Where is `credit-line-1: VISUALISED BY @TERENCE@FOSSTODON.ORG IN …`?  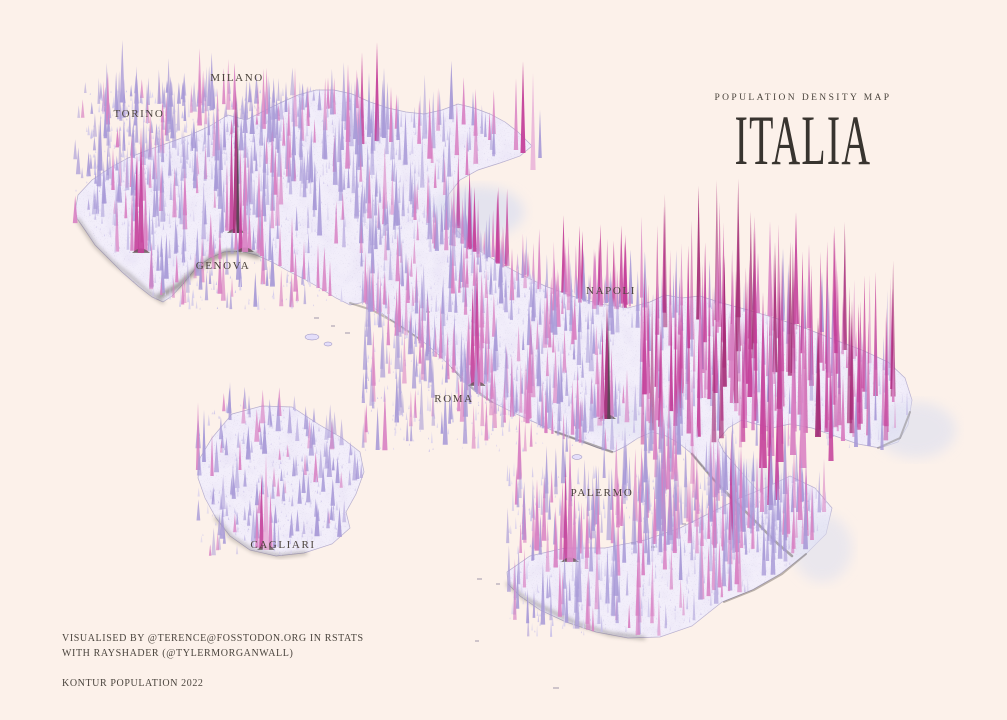
credit-line-1: VISUALISED BY @TERENCE@FOSSTODON.ORG IN … is located at coordinates (213, 638).